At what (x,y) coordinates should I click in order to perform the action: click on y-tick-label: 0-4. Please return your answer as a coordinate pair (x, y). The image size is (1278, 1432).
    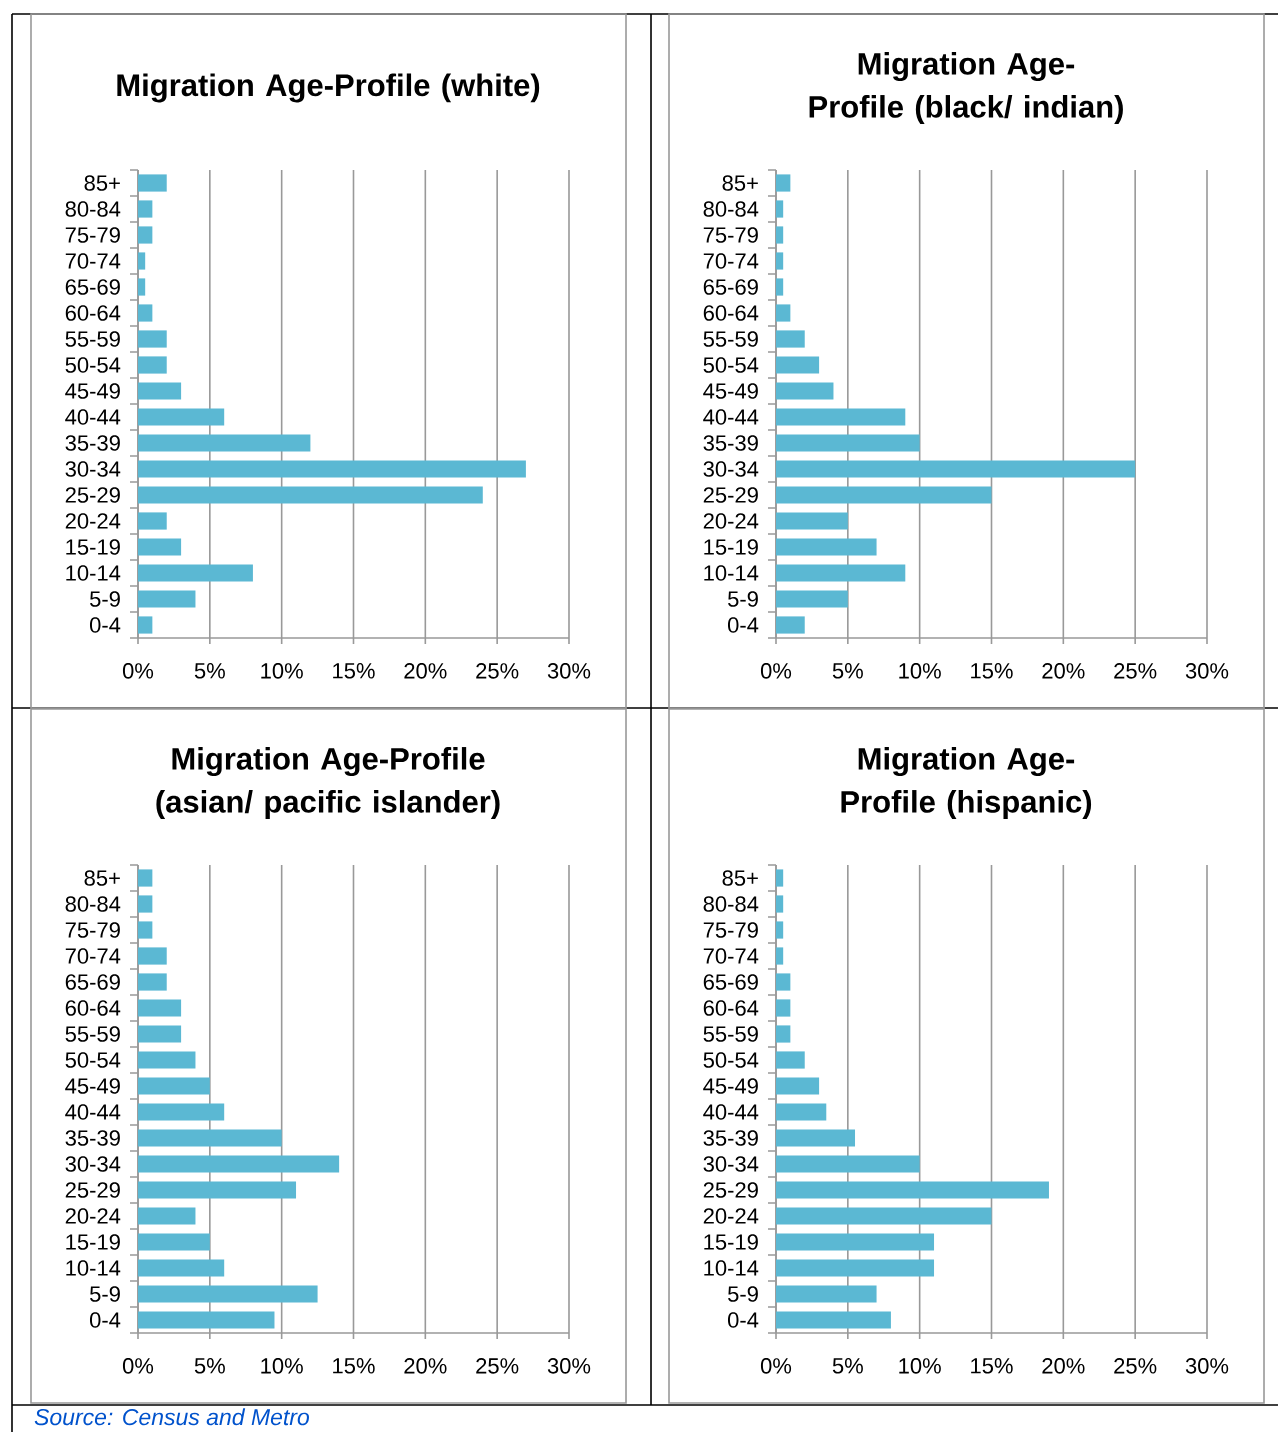
    Looking at the image, I should click on (105, 625).